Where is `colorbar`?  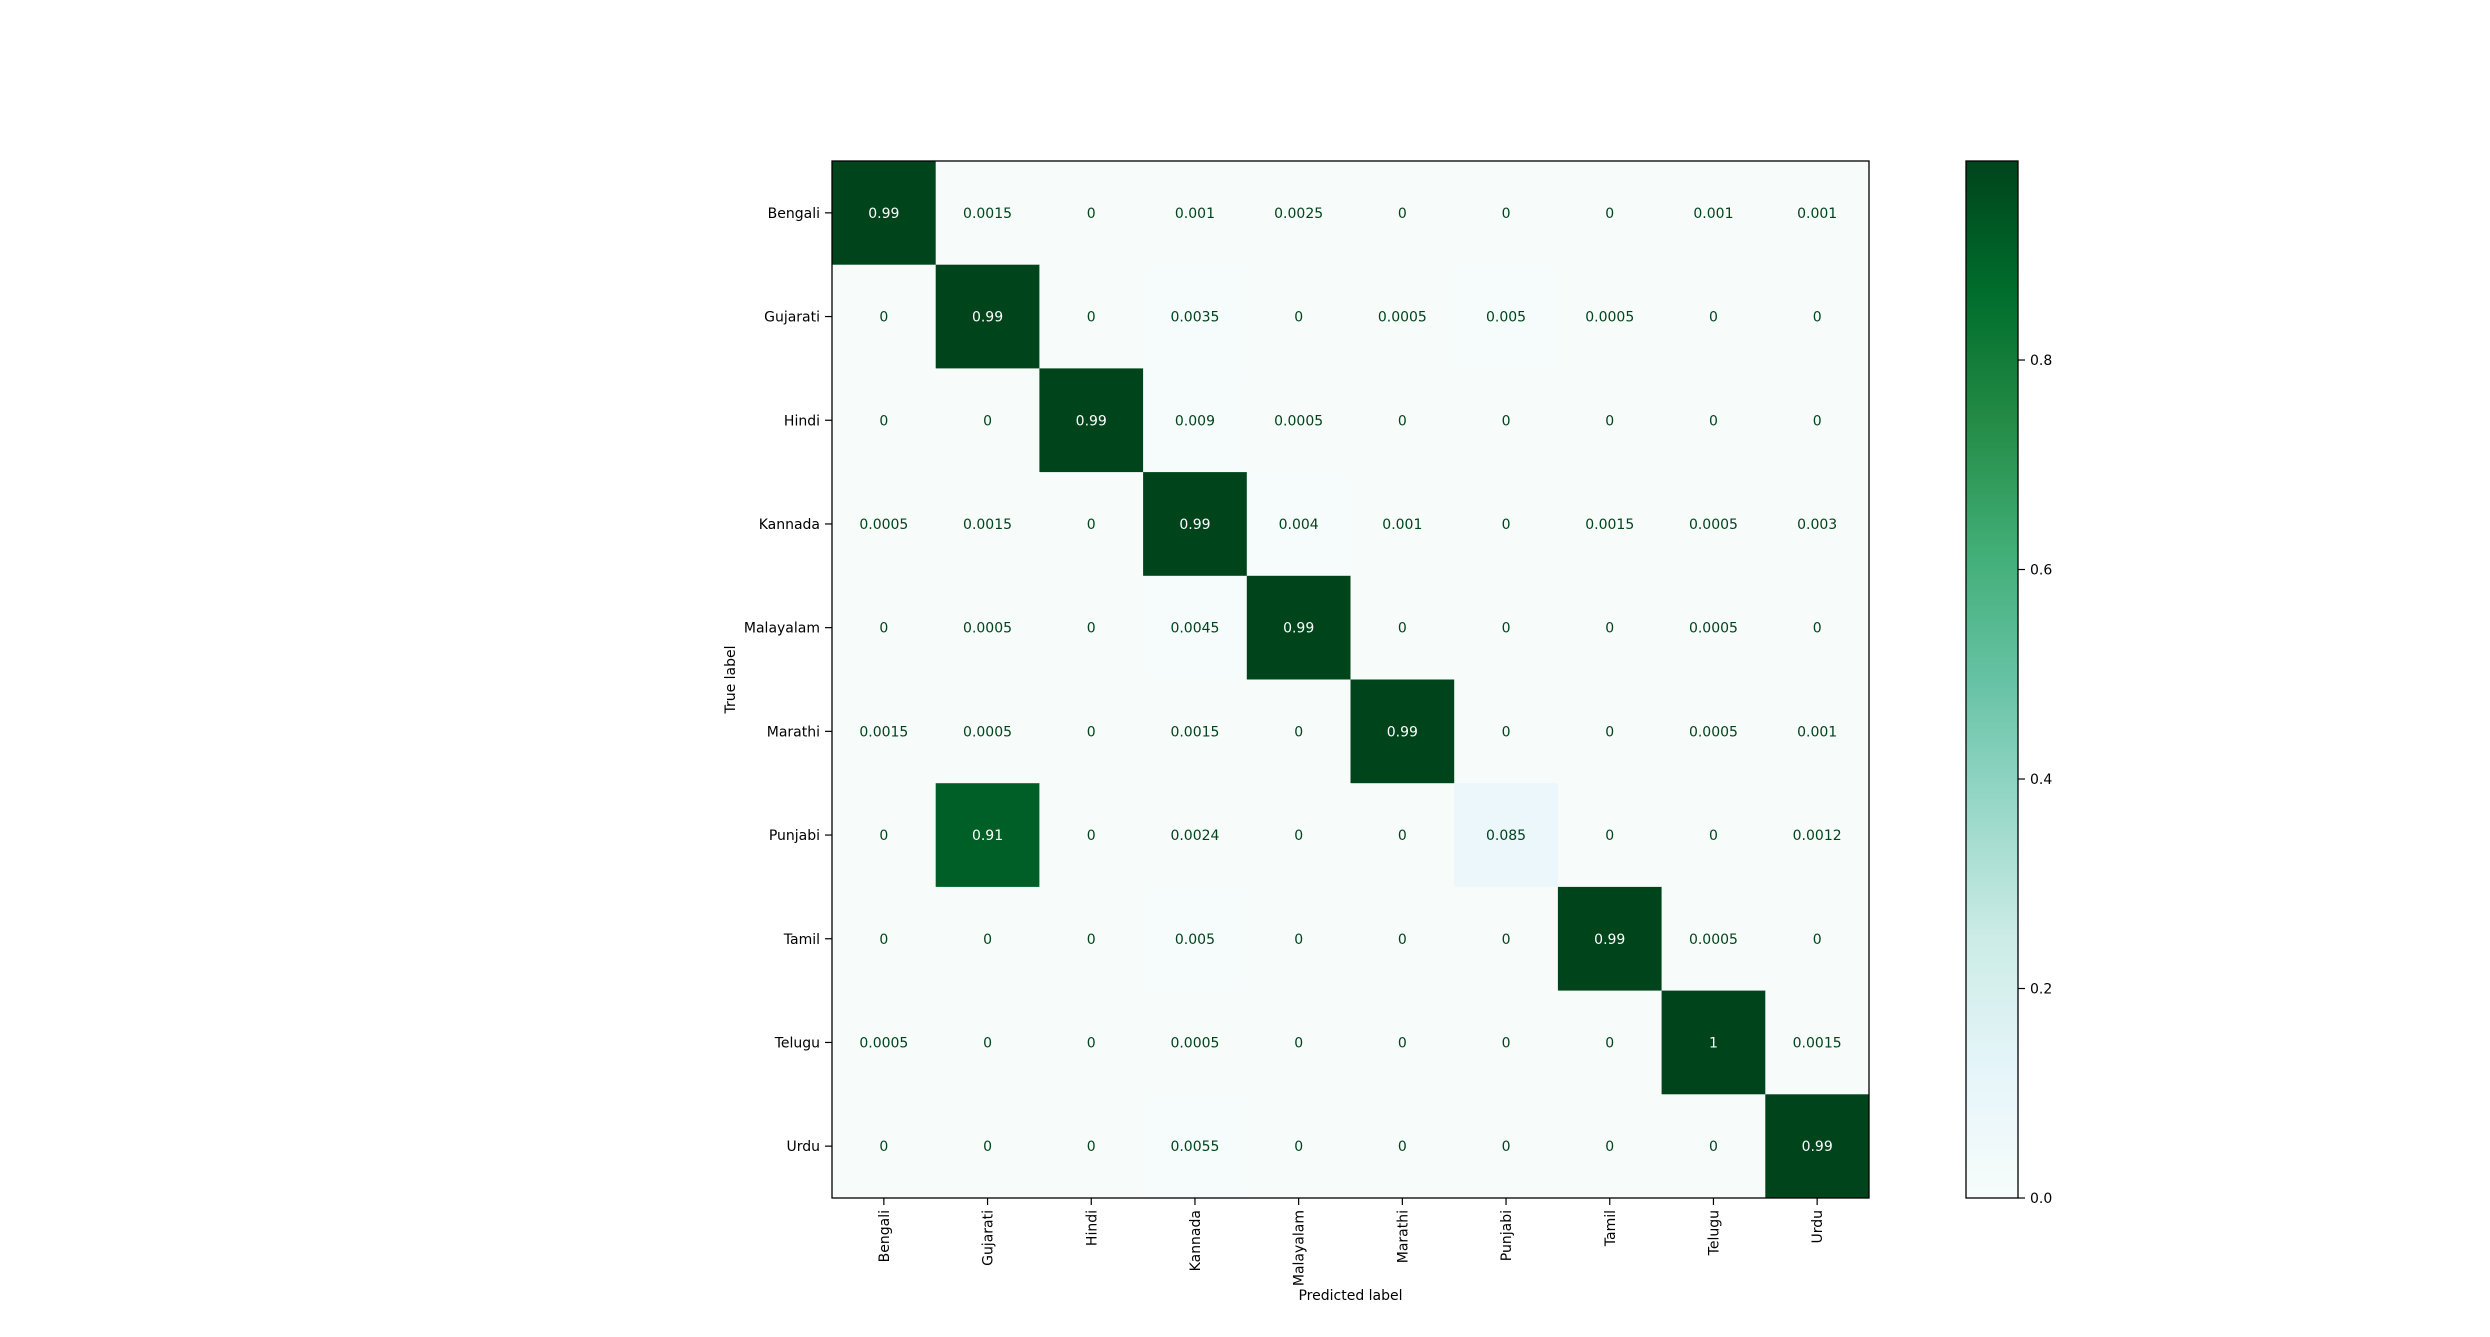
colorbar is located at coordinates (1992, 679).